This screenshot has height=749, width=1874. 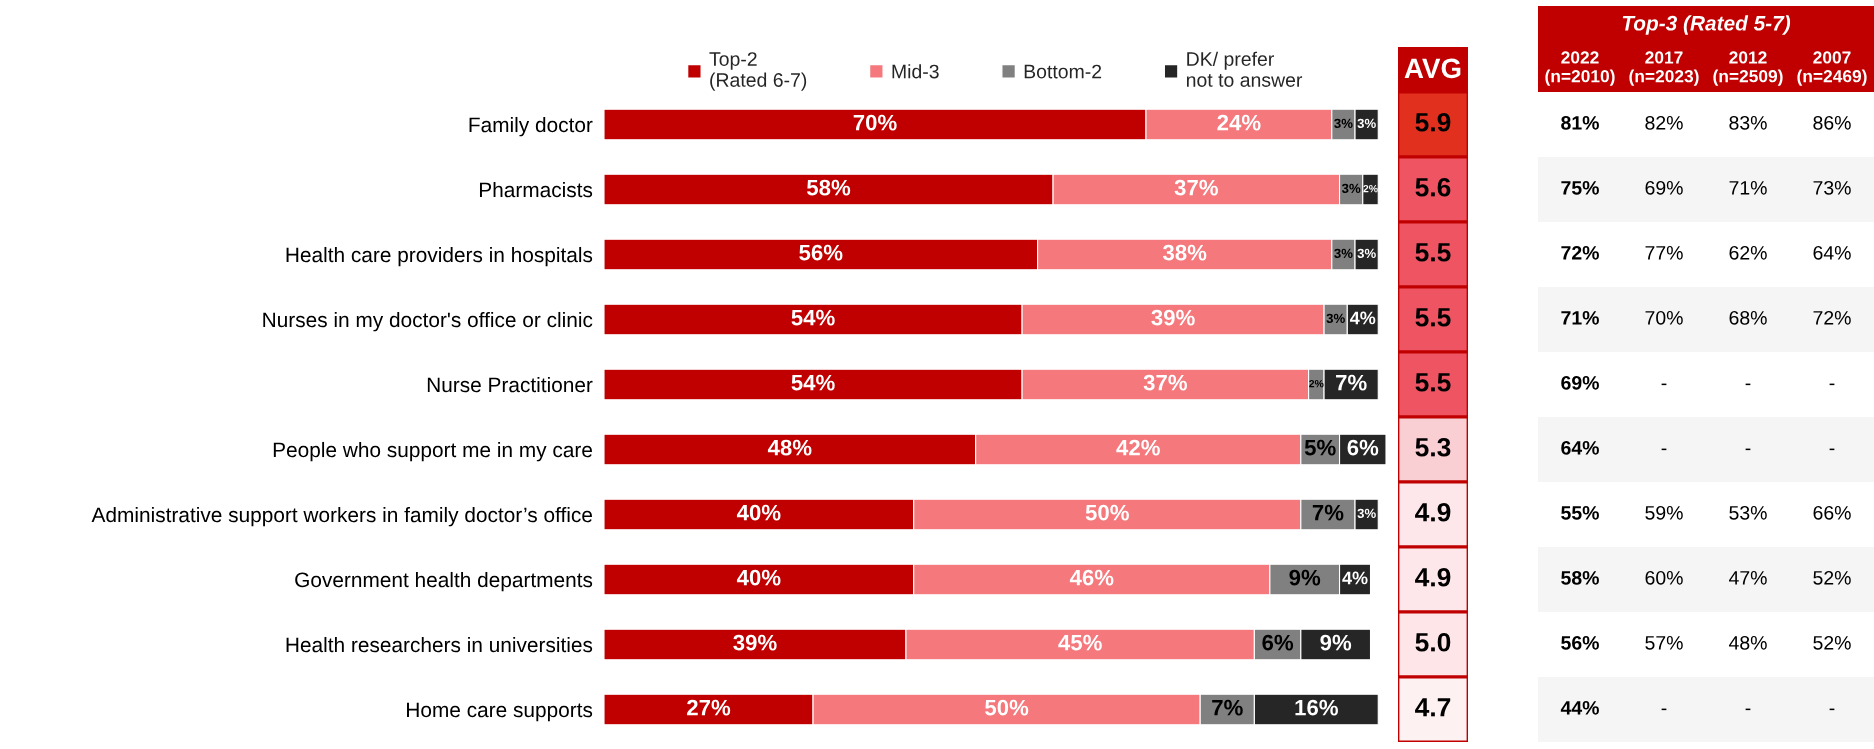 I want to click on data-label: 4.7, so click(x=1433, y=707).